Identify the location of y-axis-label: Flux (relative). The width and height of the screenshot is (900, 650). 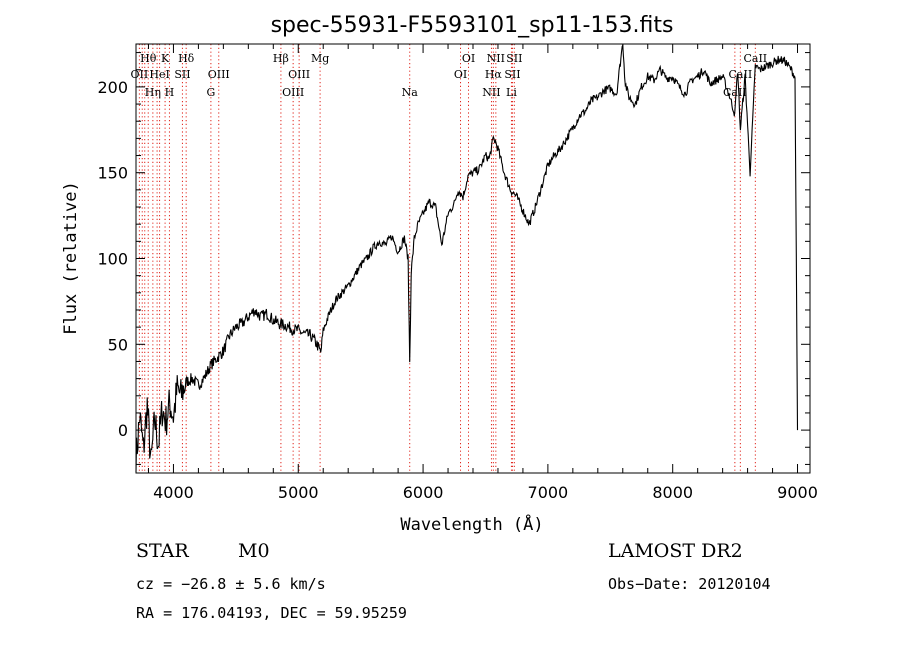
(71, 258).